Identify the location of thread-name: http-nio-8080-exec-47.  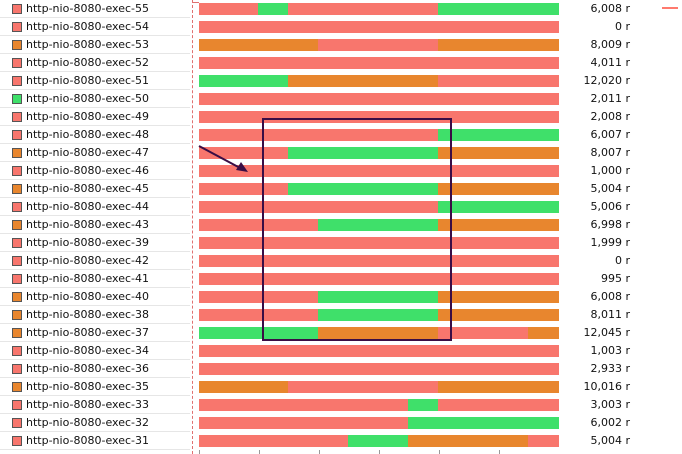
(87, 152).